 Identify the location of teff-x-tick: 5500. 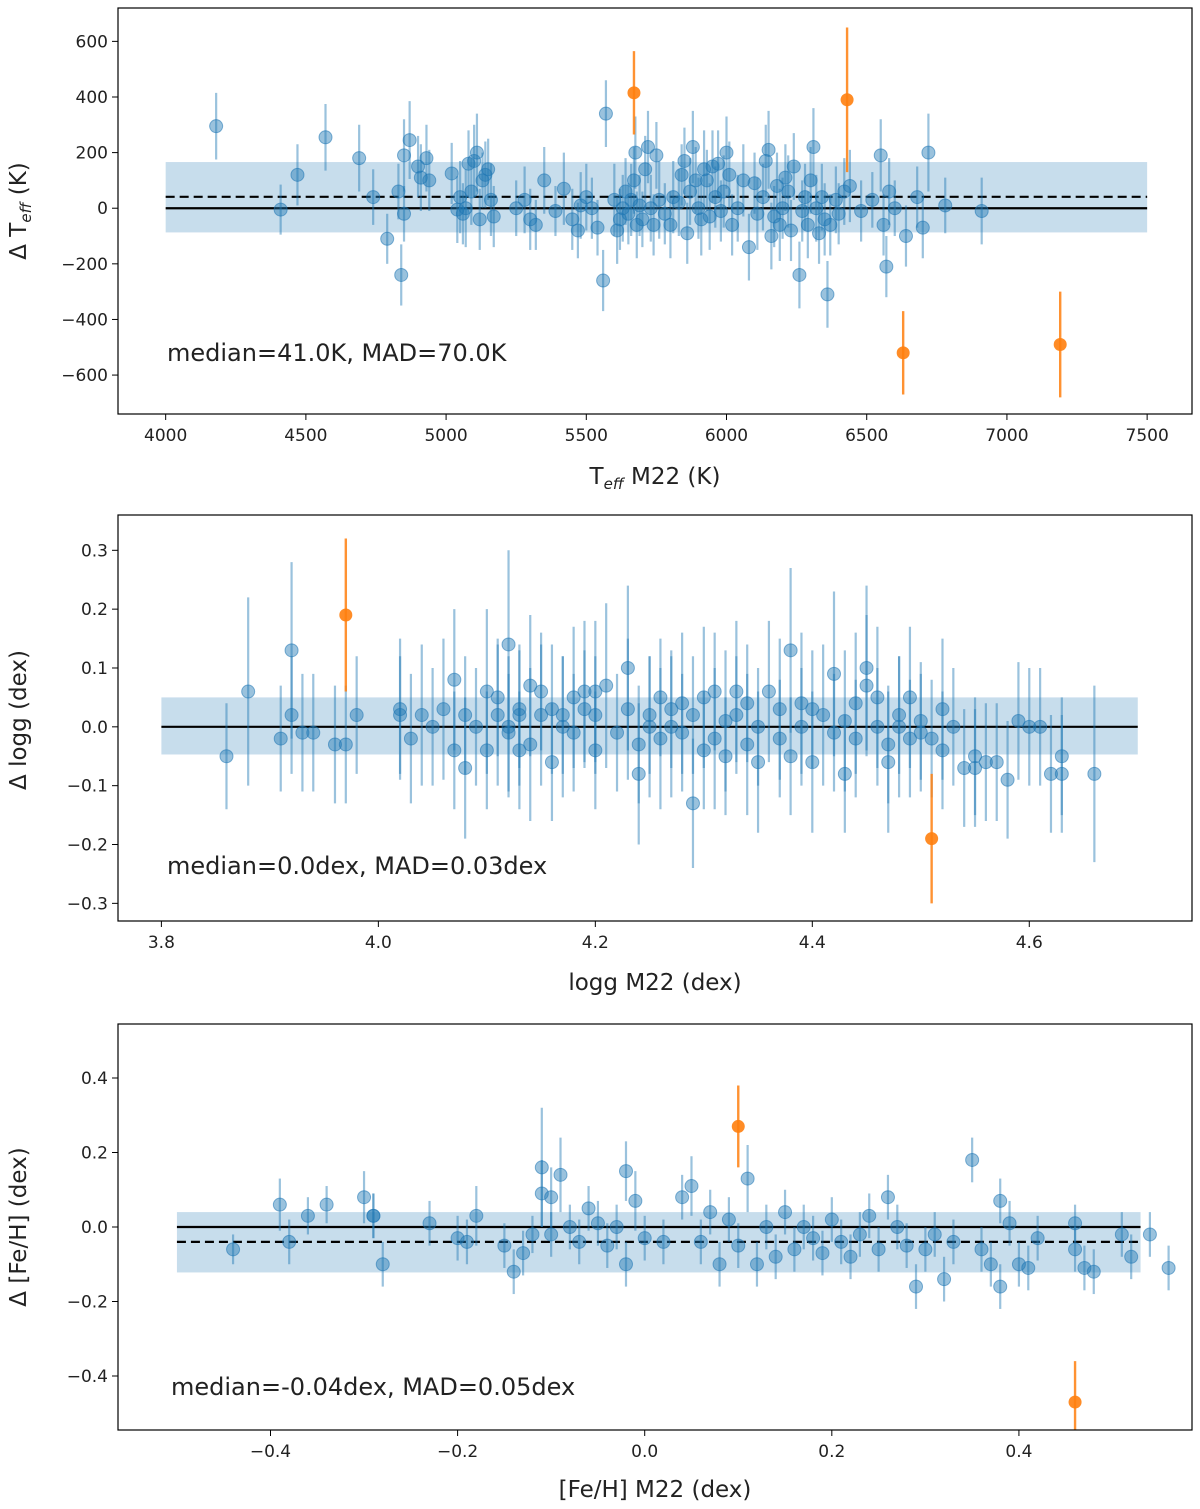
(586, 430).